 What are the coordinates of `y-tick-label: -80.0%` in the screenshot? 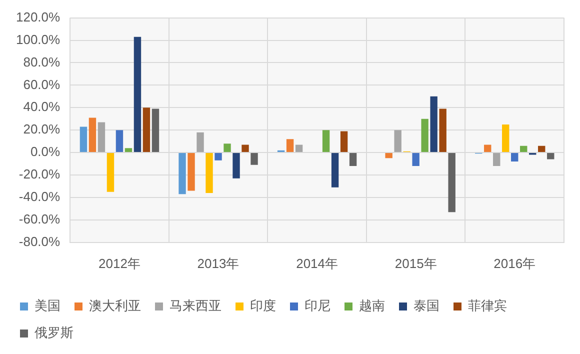 It's located at (39, 241).